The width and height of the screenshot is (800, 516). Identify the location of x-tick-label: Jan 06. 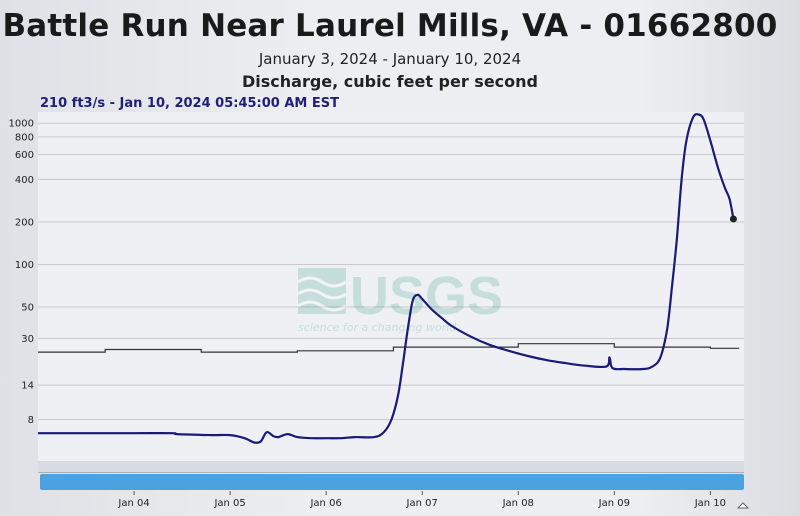
(325, 503).